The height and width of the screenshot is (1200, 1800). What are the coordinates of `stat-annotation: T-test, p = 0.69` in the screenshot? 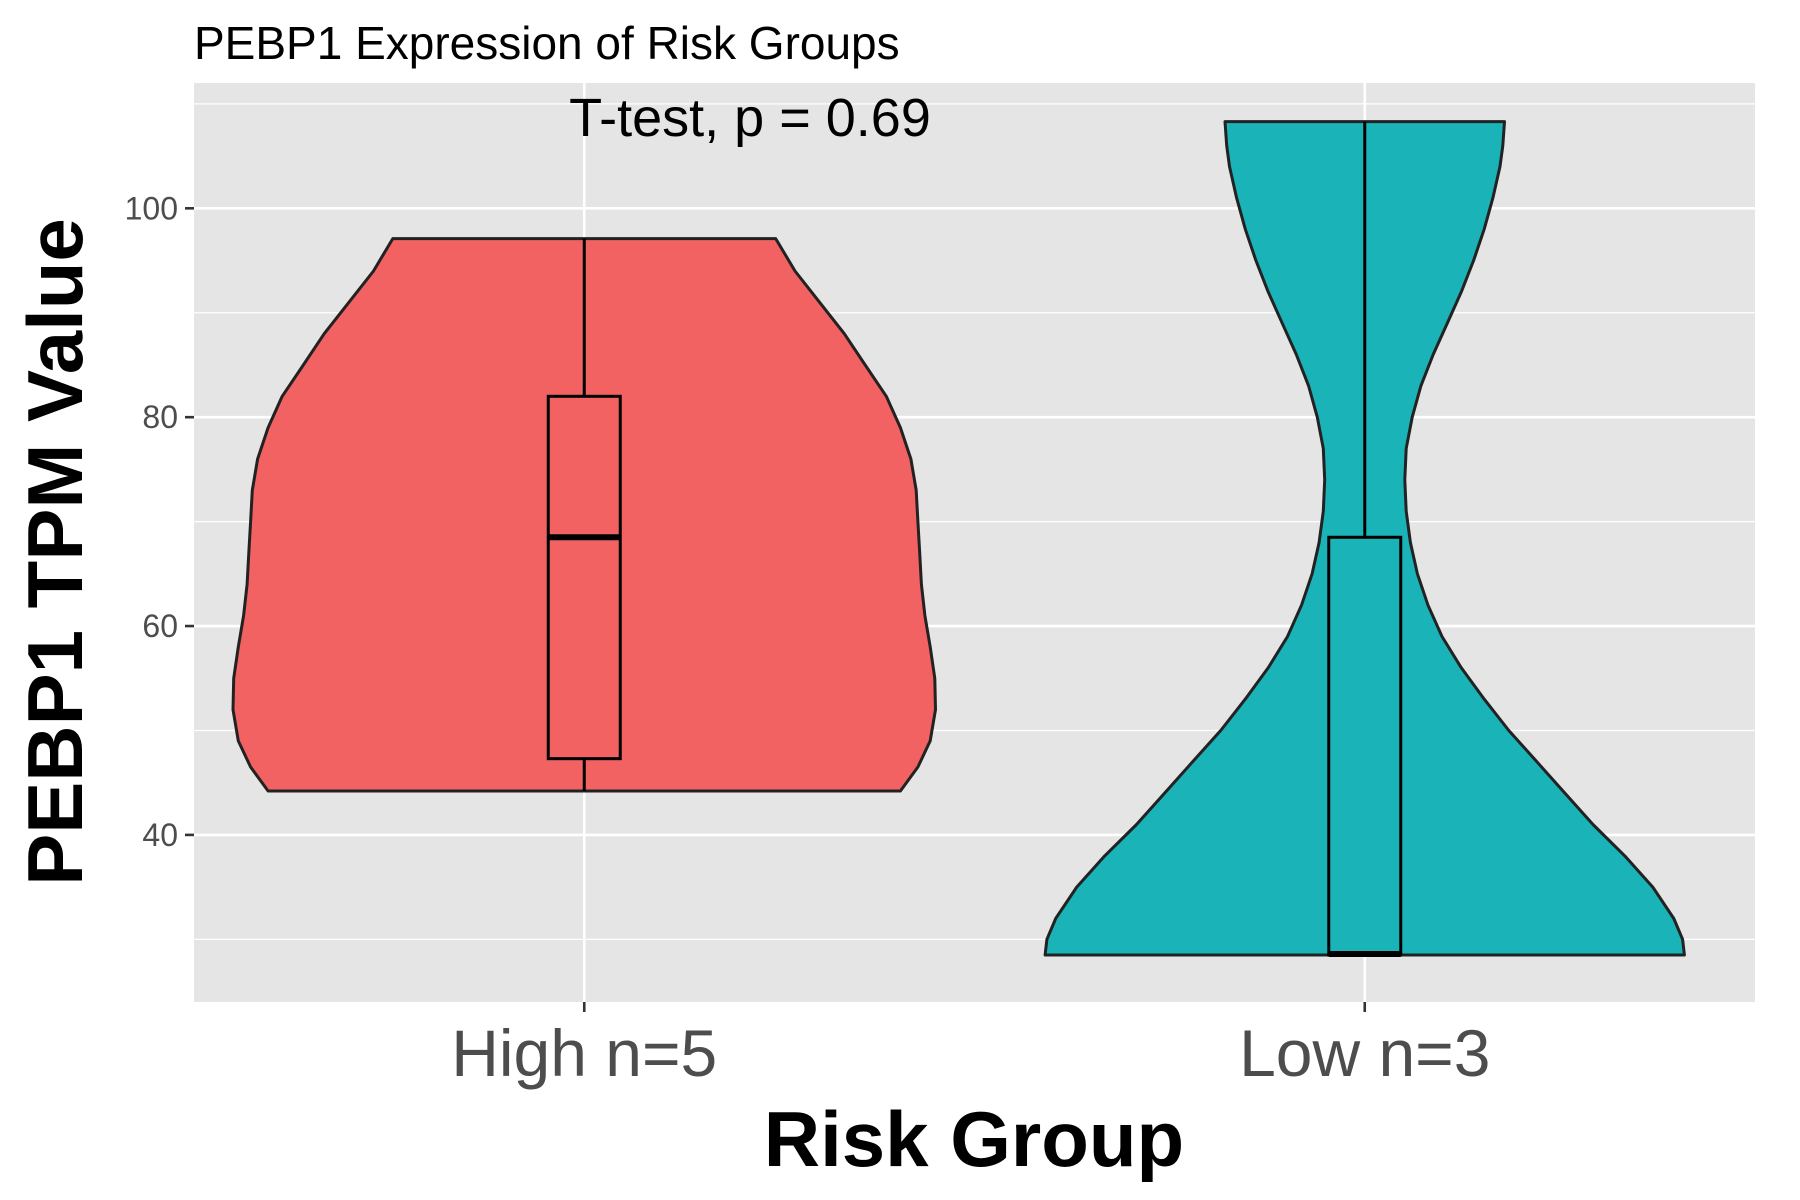 It's located at (750, 118).